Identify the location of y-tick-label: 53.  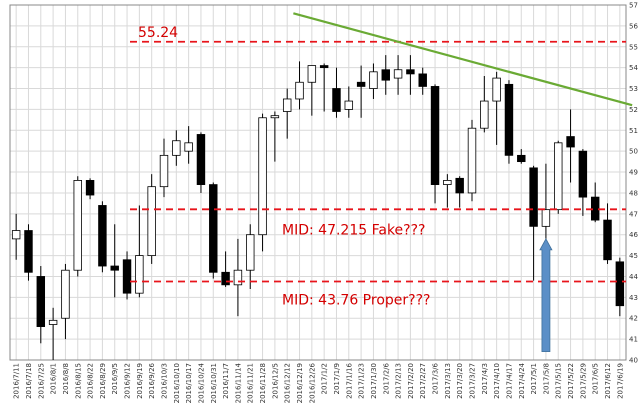
(633, 89).